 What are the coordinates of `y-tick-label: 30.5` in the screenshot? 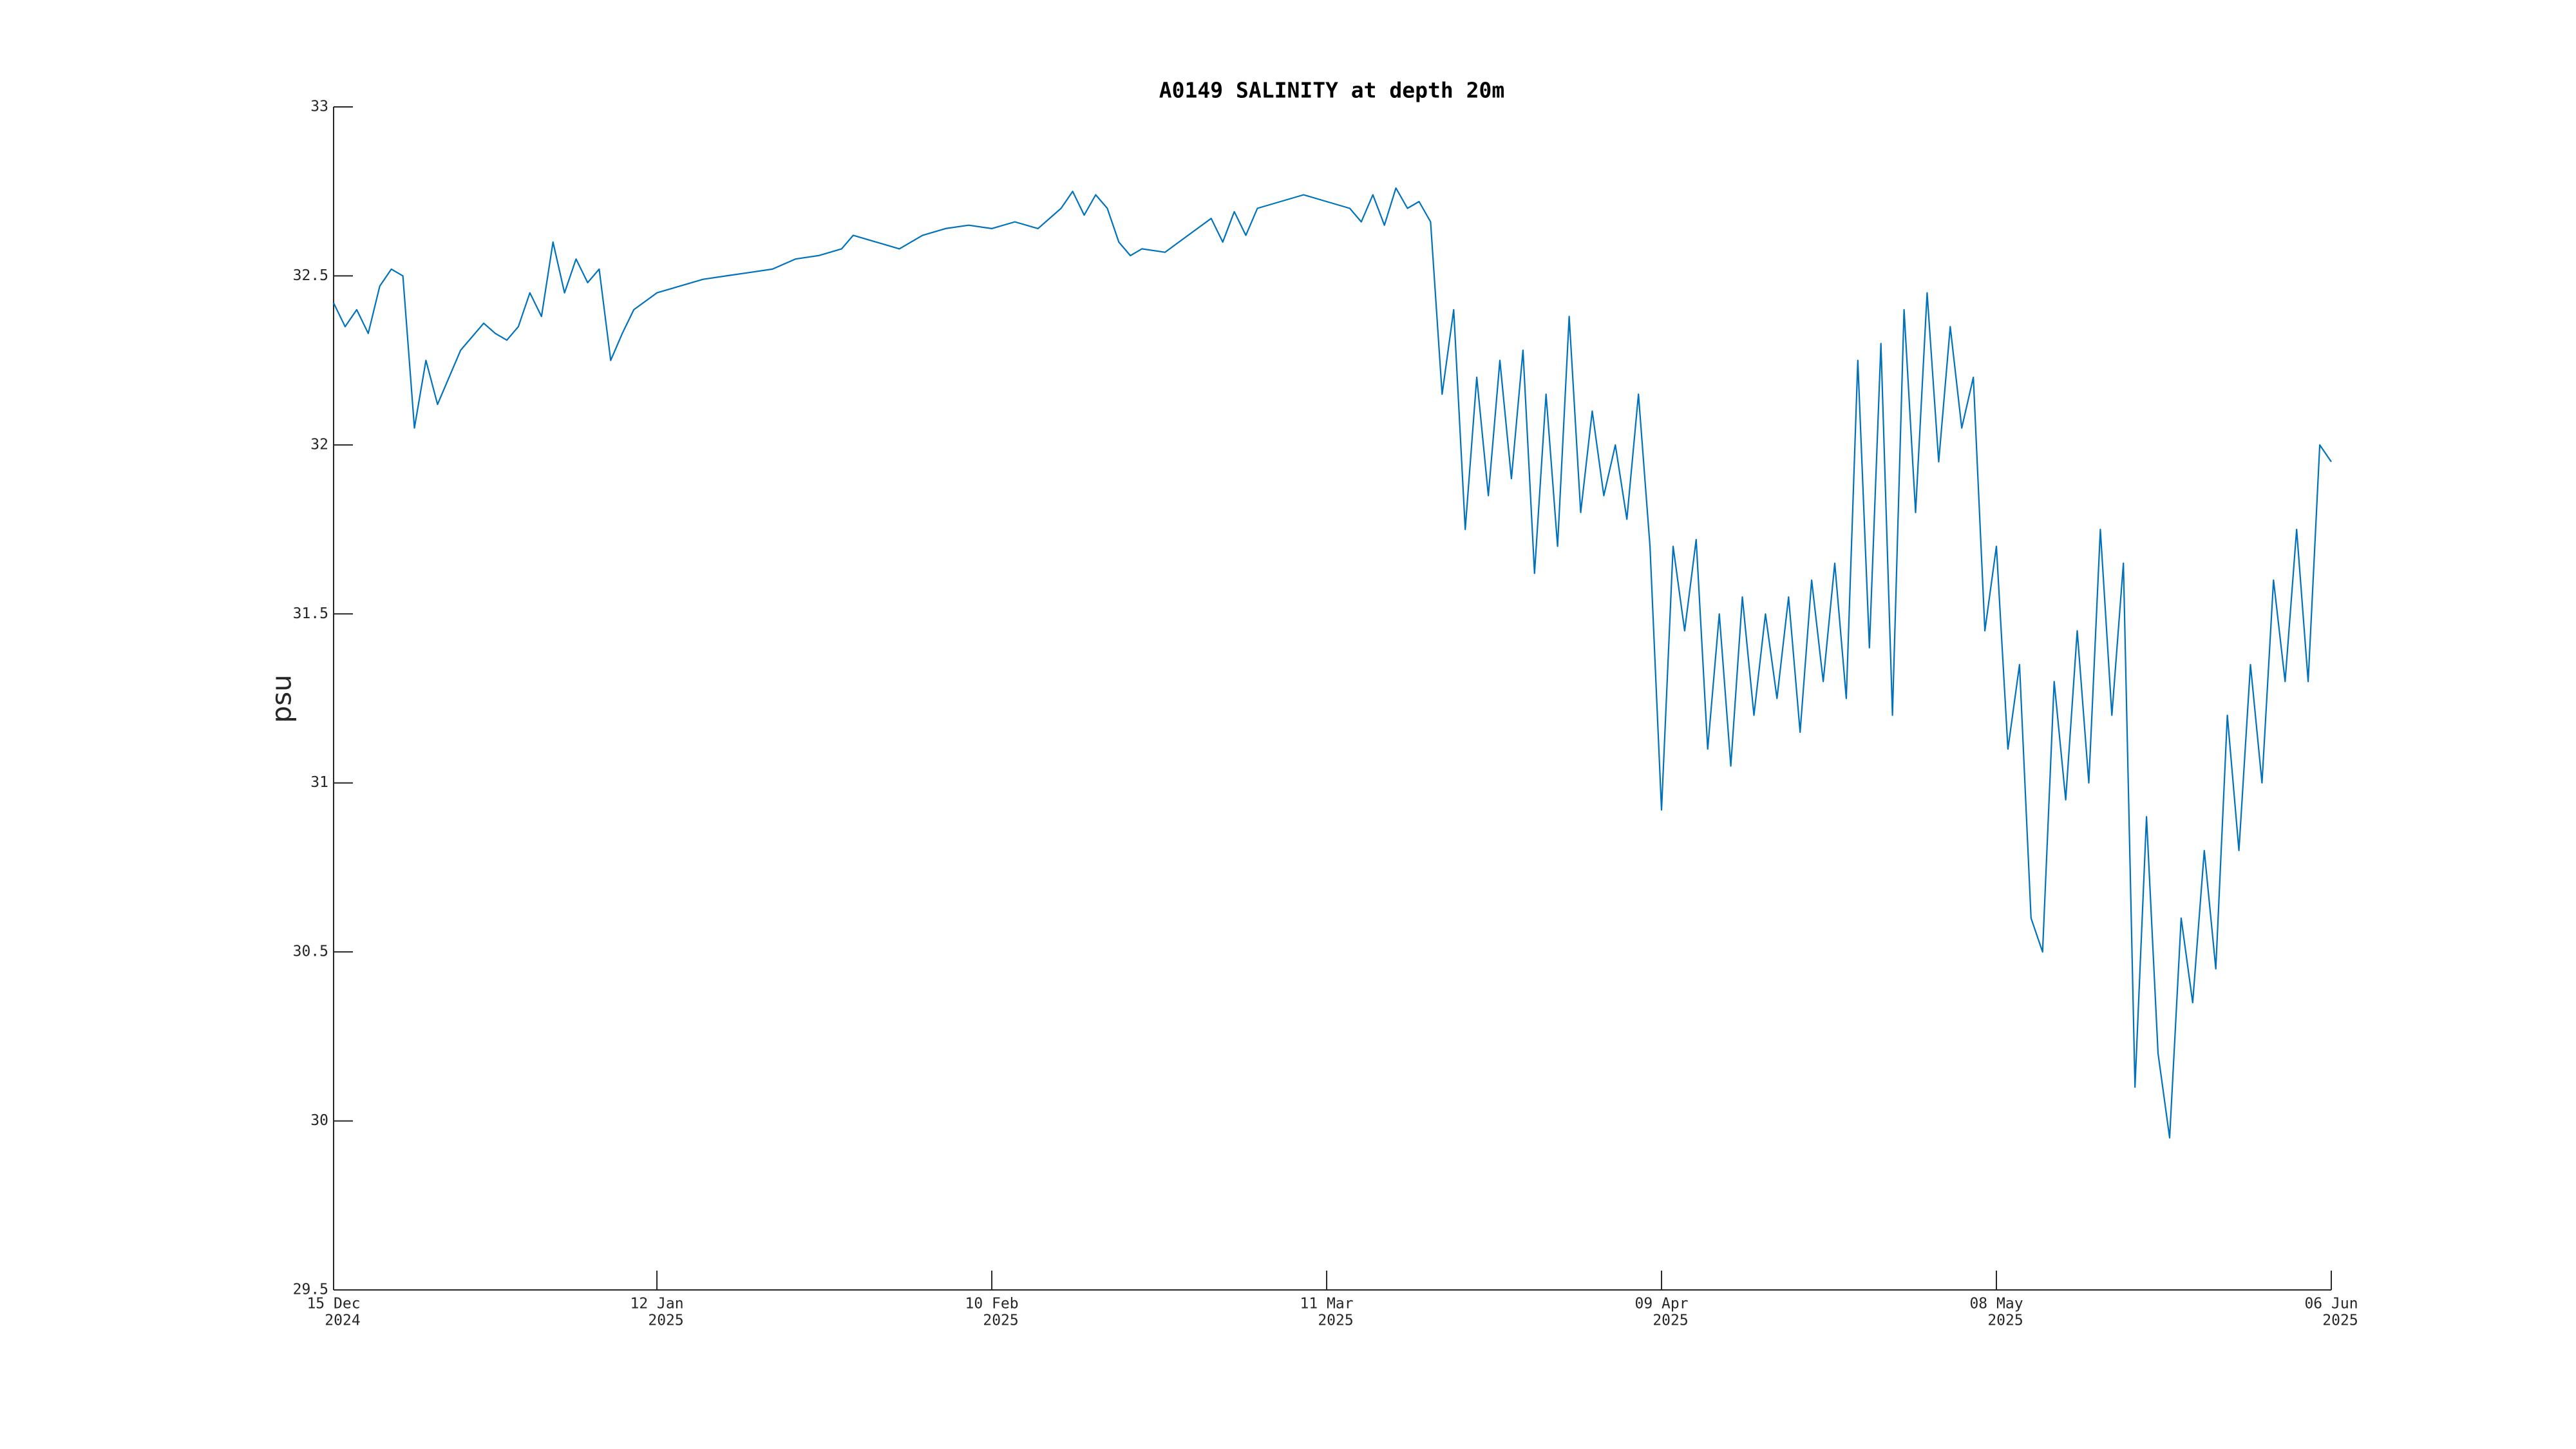 It's located at (310, 951).